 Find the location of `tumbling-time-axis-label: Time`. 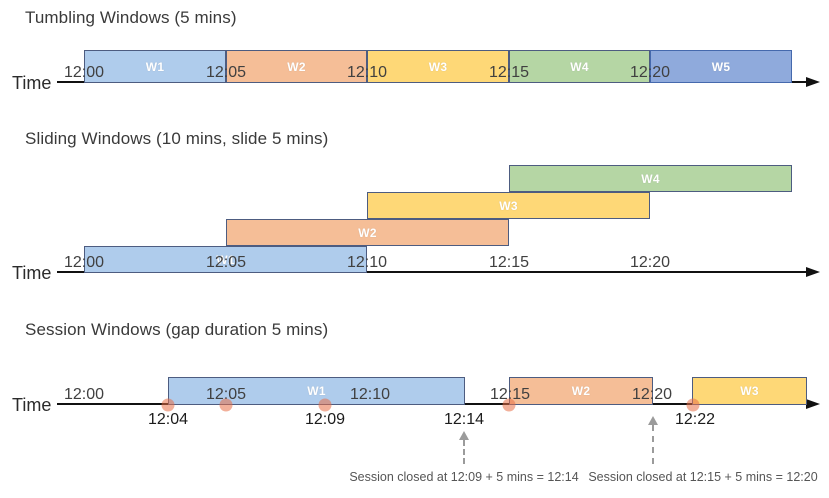

tumbling-time-axis-label: Time is located at coordinates (32, 83).